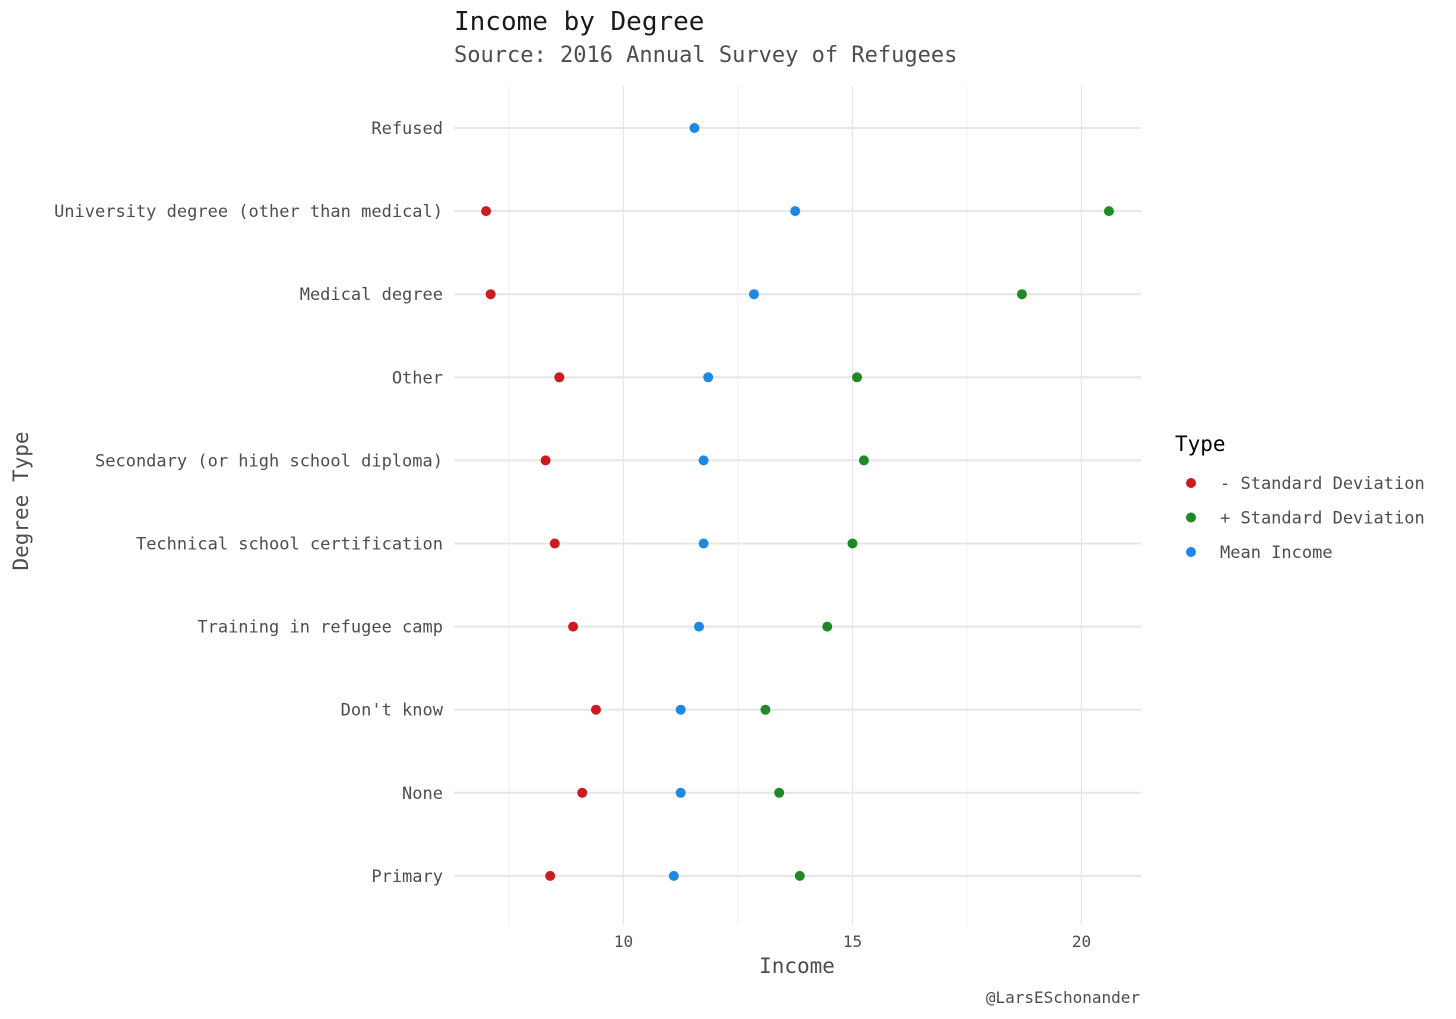 The width and height of the screenshot is (1456, 1019). Describe the element at coordinates (269, 461) in the screenshot. I see `y-tick-label-4: Secondary (or high school diploma)` at that location.